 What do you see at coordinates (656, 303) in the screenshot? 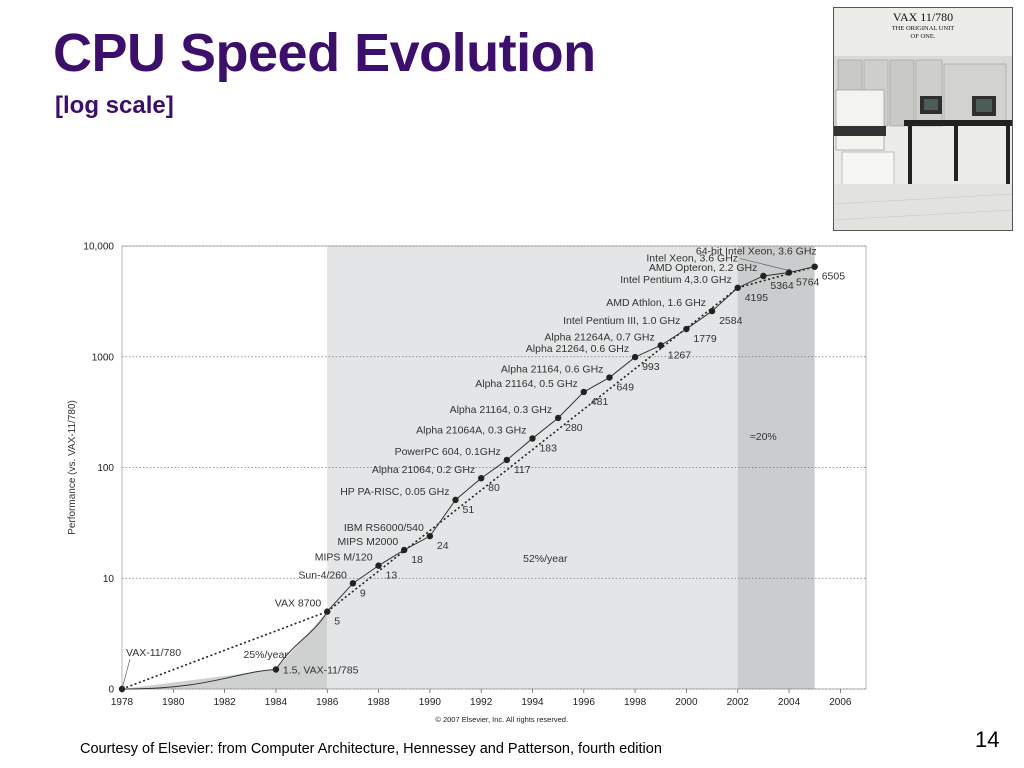
I see `point-label: AMD Athlon, 1.6 GHz` at bounding box center [656, 303].